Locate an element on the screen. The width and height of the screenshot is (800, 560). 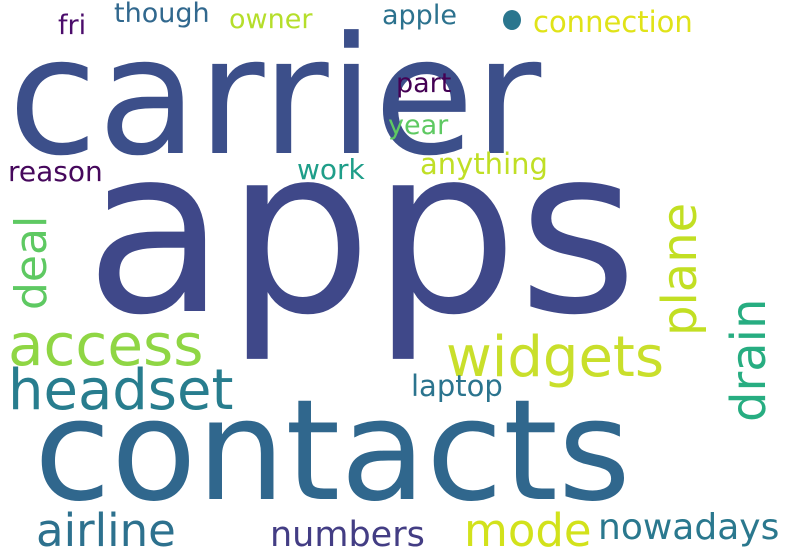
dot-mark is located at coordinates (512, 20).